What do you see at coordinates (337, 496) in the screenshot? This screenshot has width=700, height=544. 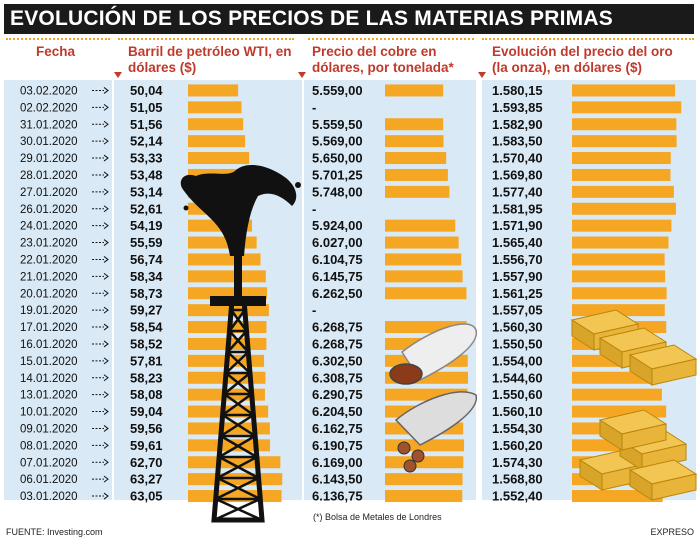 I see `copper-value-label: 6.136,75` at bounding box center [337, 496].